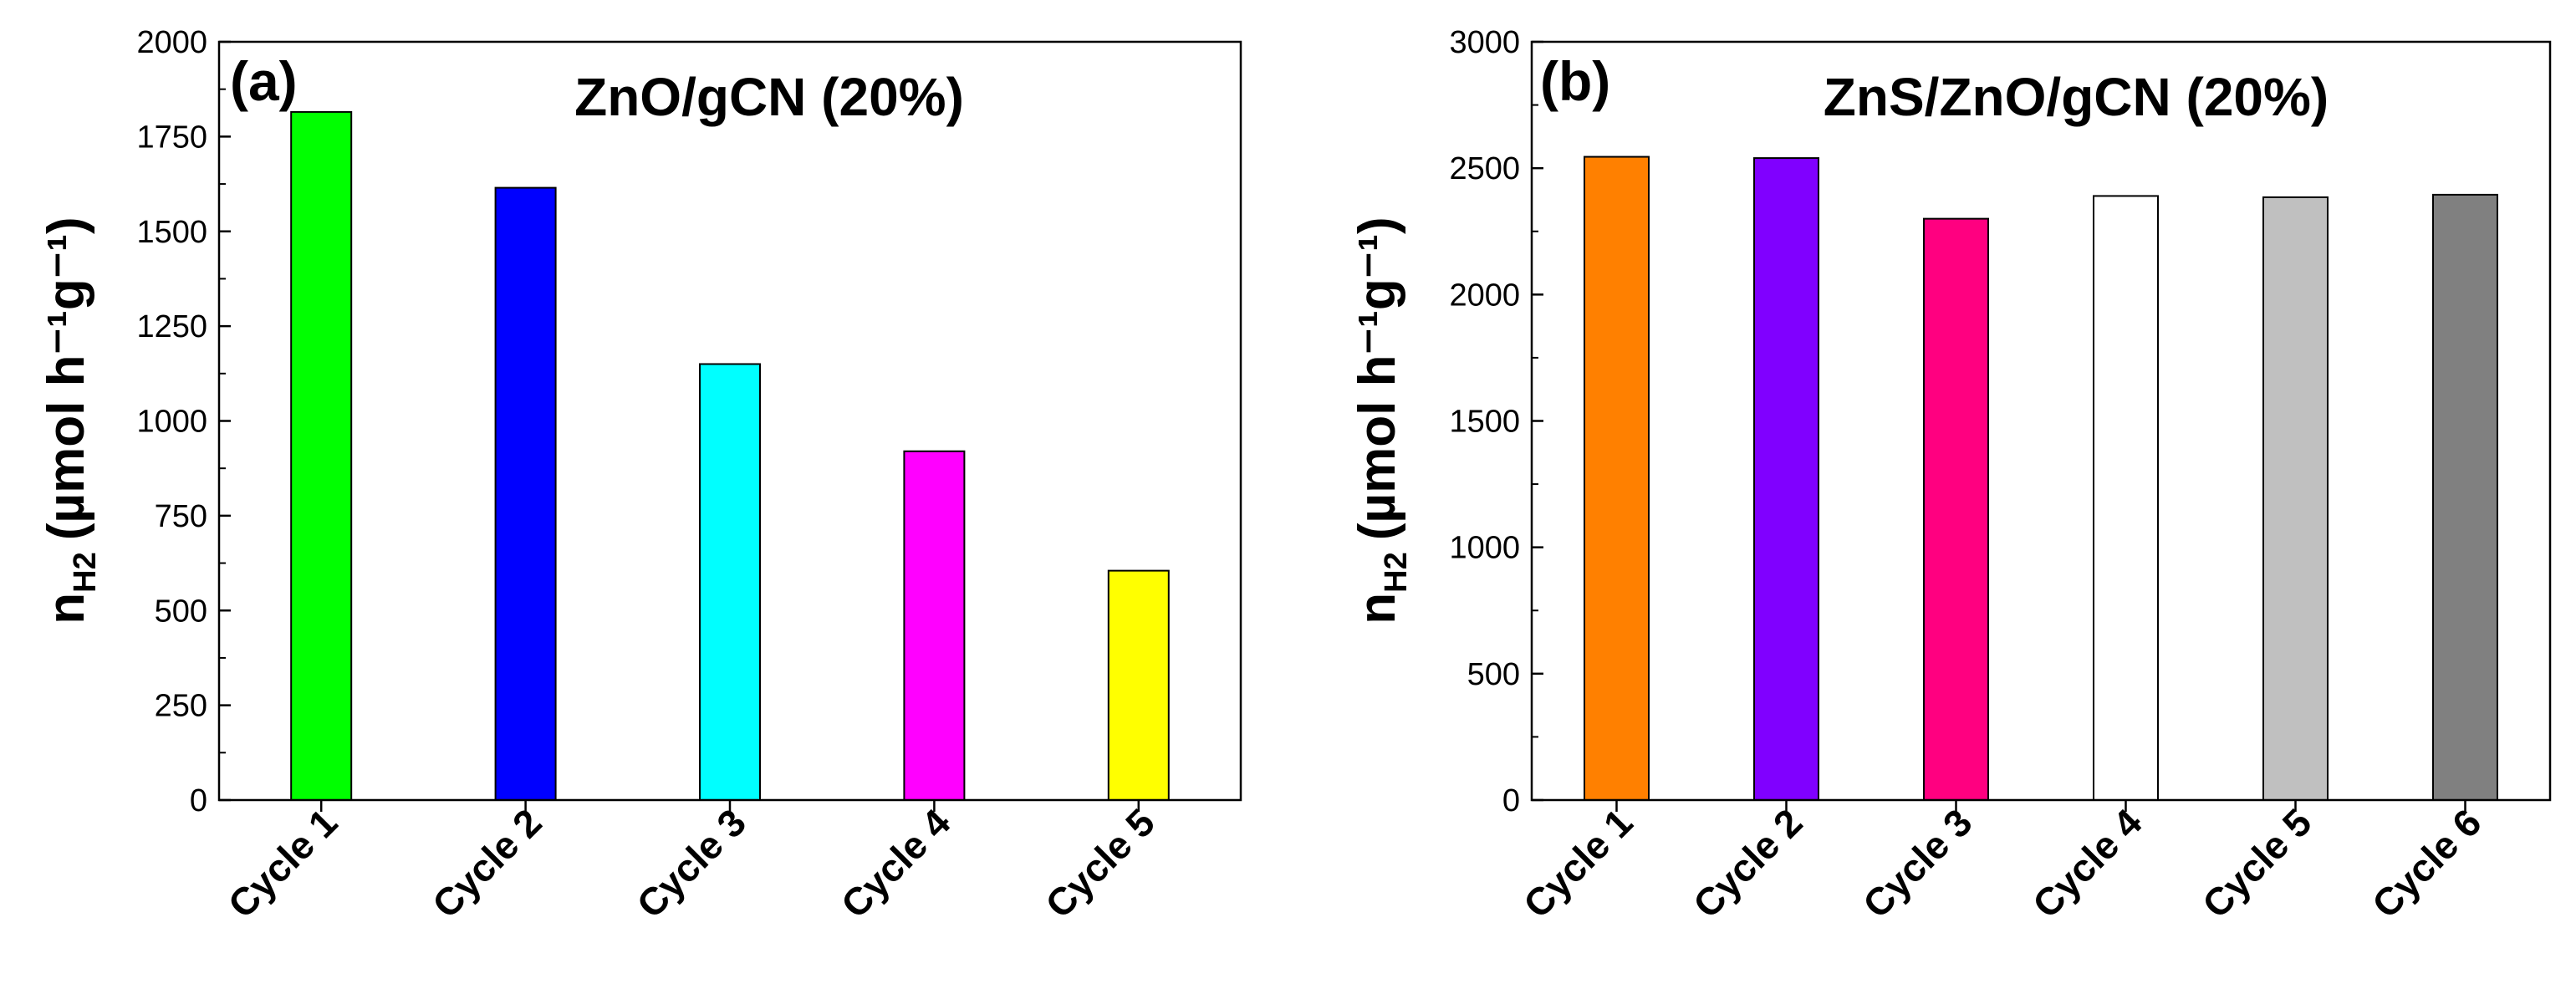 The image size is (2576, 989). Describe the element at coordinates (2087, 863) in the screenshot. I see `panel-b-category-label-4: Cycle 4` at that location.